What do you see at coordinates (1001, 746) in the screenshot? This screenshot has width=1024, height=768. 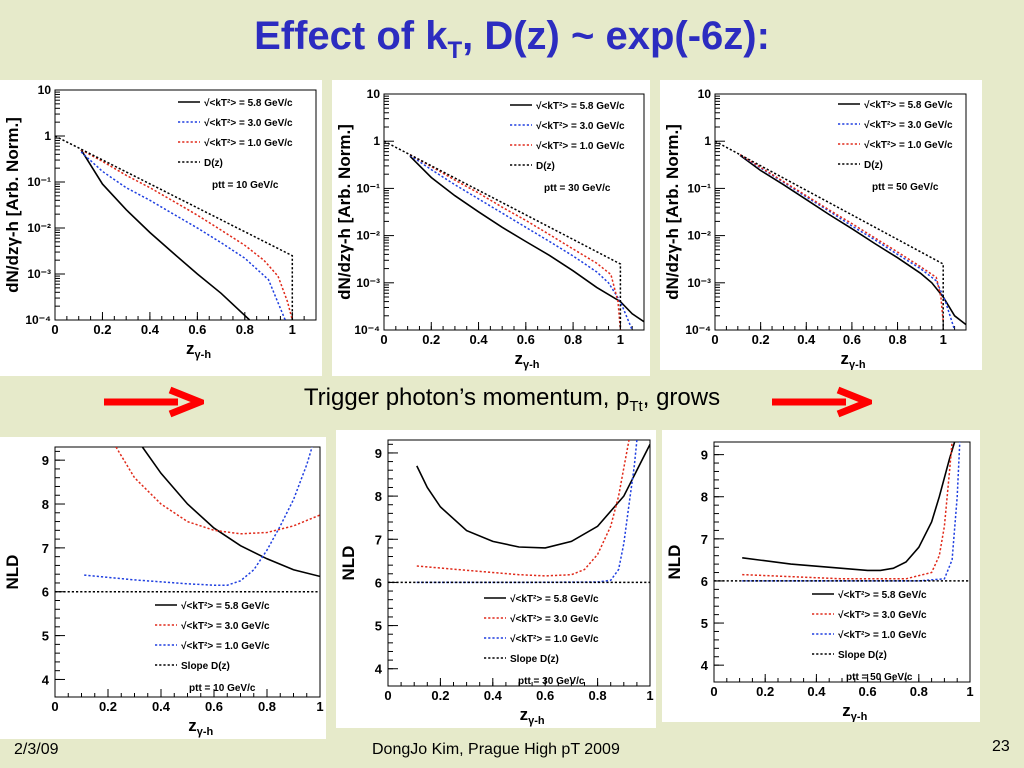 I see `page-number: 23` at bounding box center [1001, 746].